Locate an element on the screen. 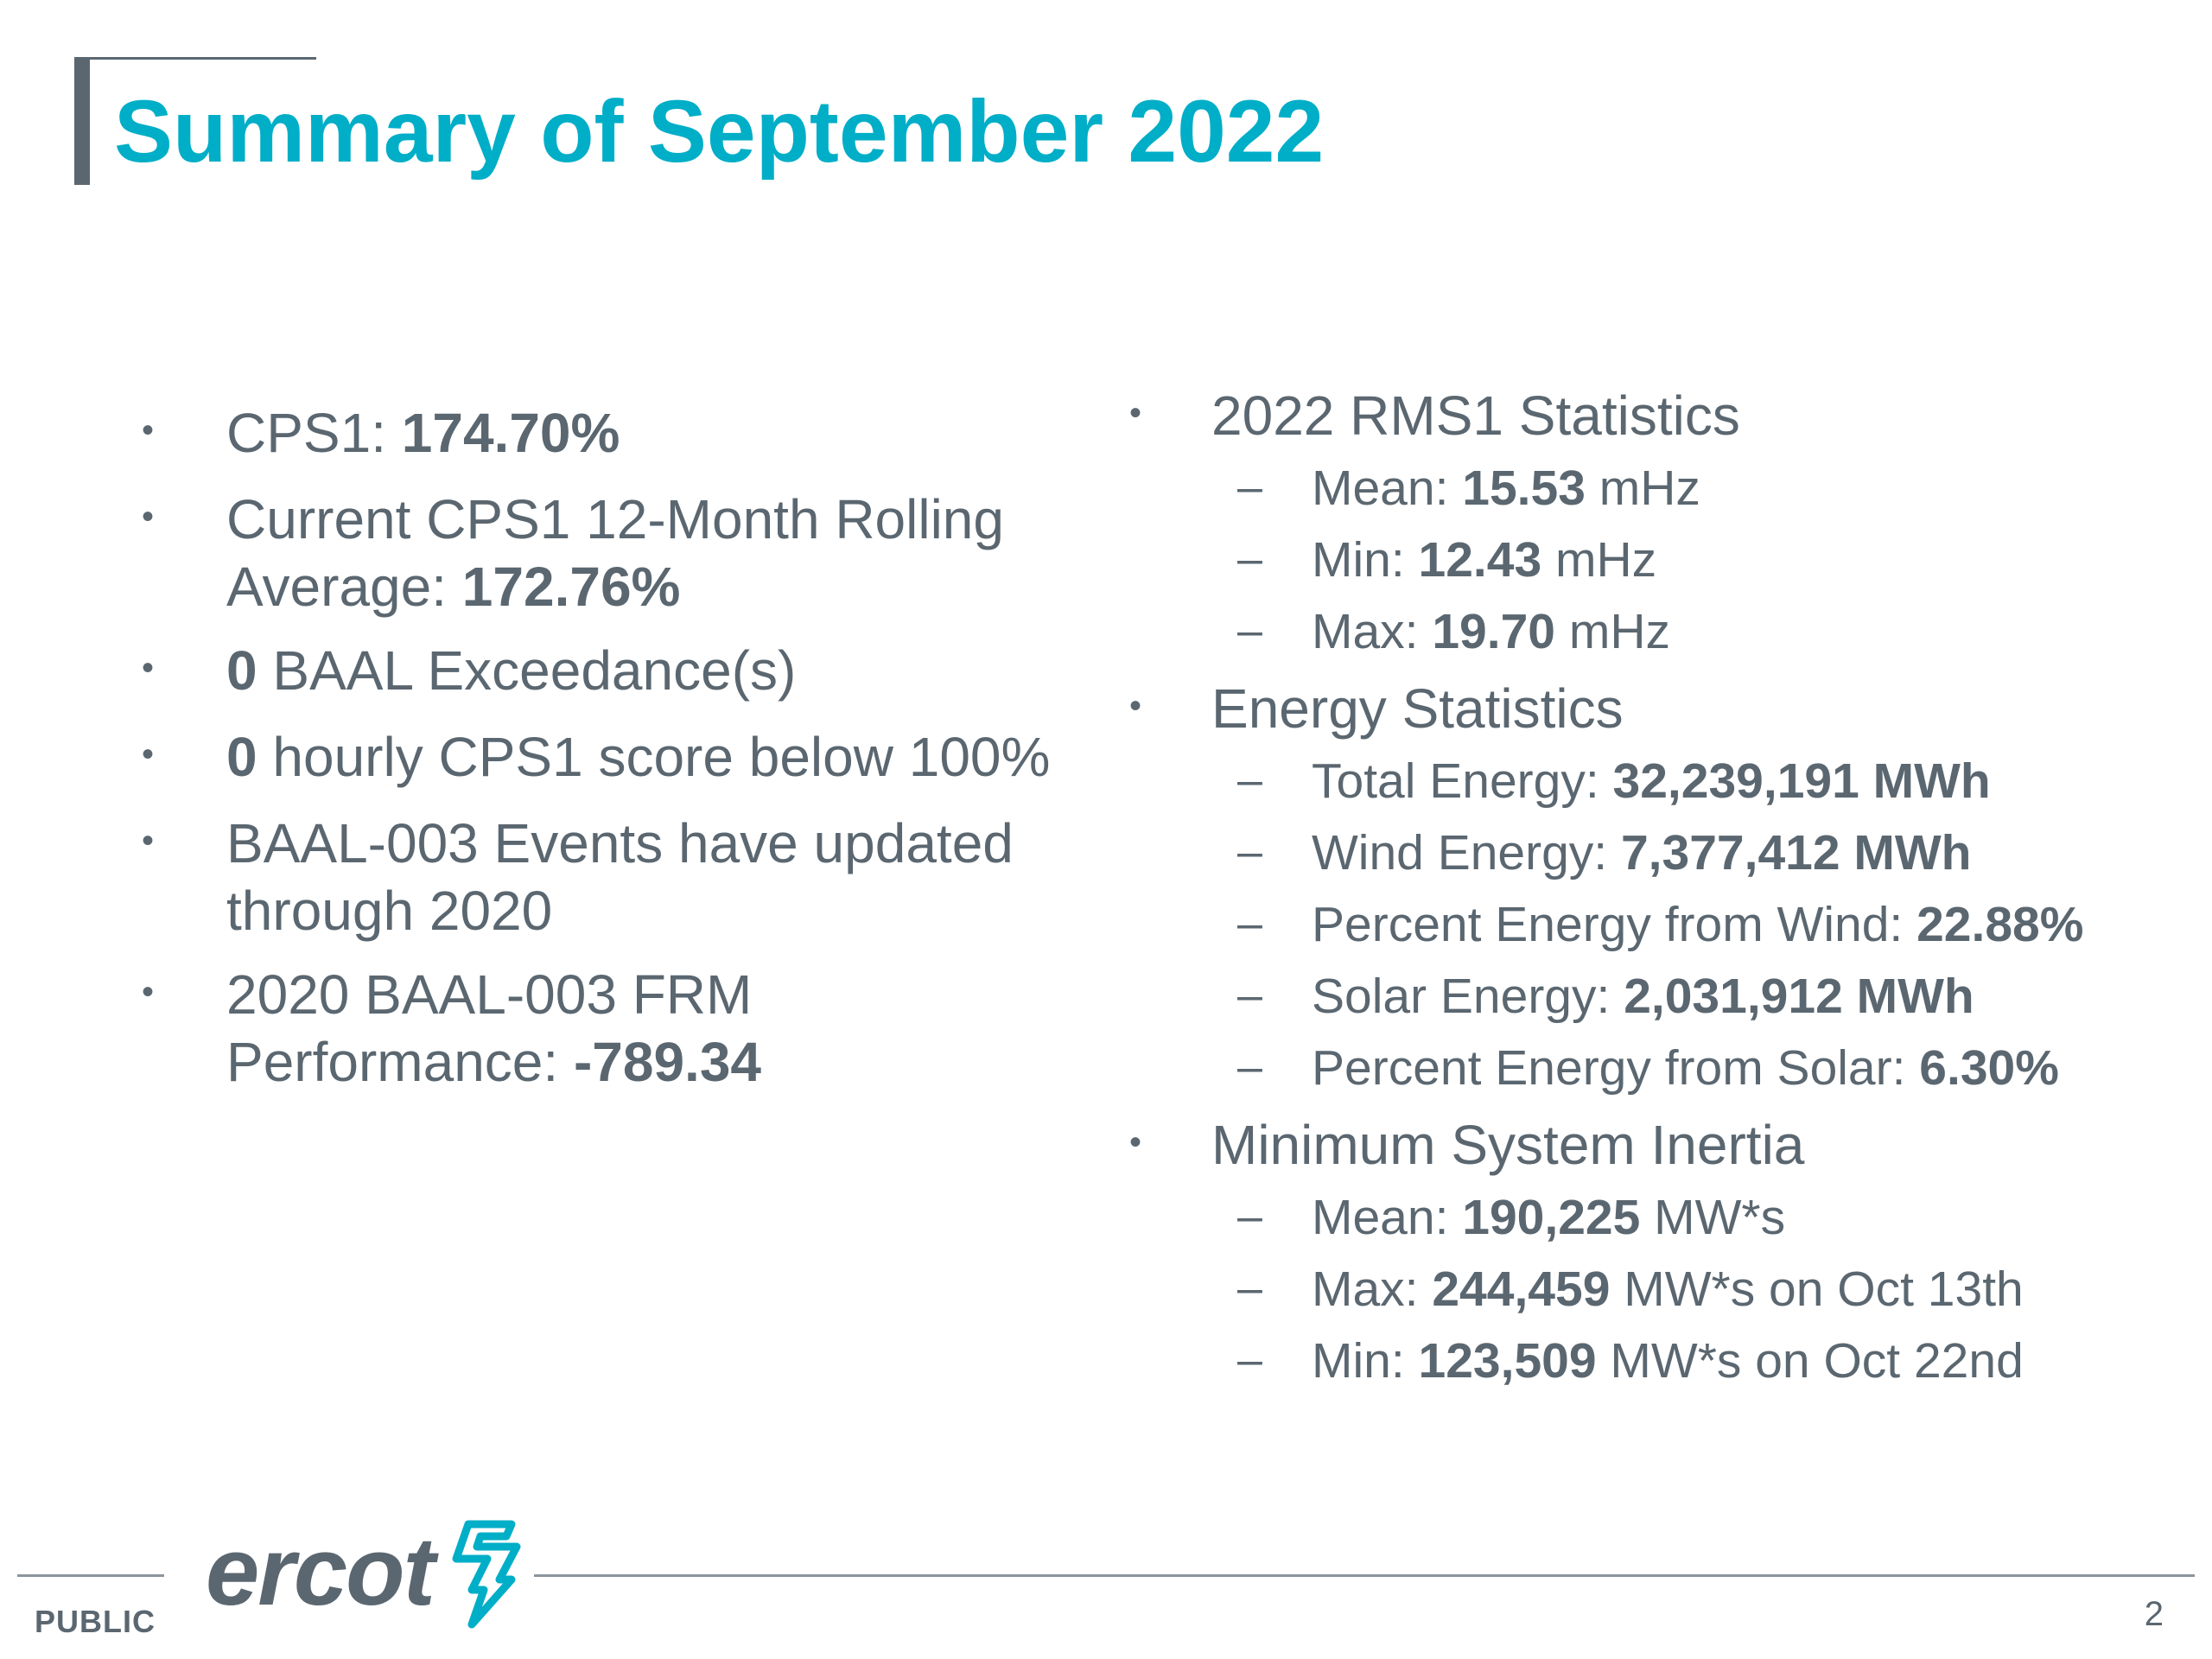  label-text: Percent Energy from Wind: is located at coordinates (1614, 924).